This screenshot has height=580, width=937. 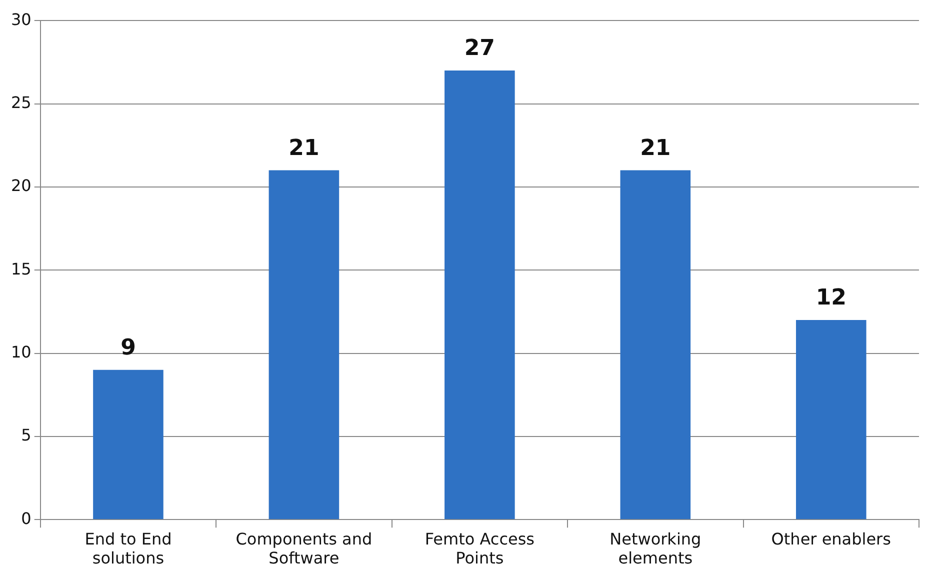 I want to click on y-tick-label: 25, so click(x=21, y=102).